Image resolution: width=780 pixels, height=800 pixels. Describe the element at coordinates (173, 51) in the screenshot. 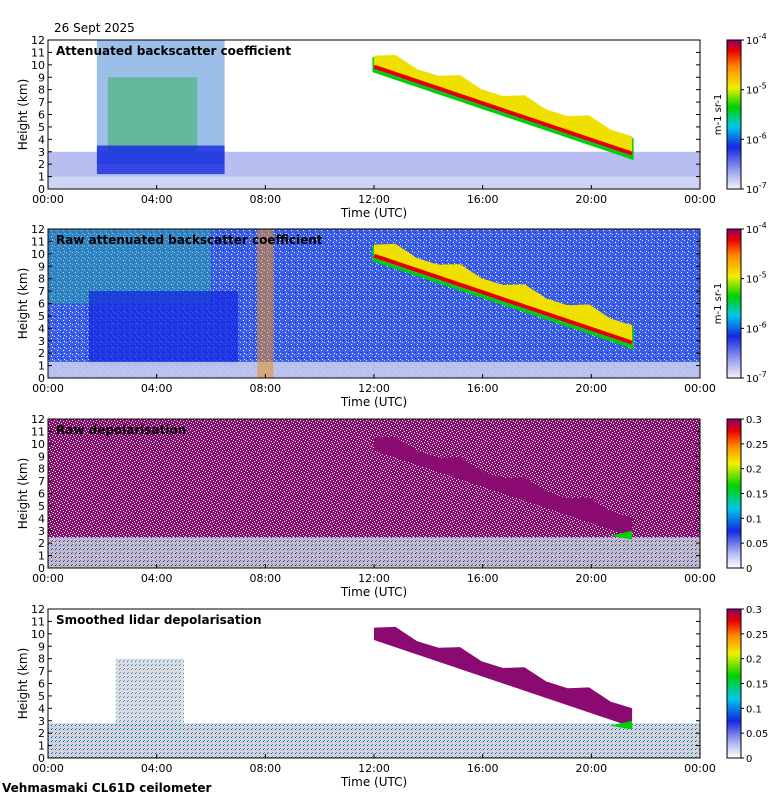

I see `panel-title: Attenuated backscatter coefficient` at that location.